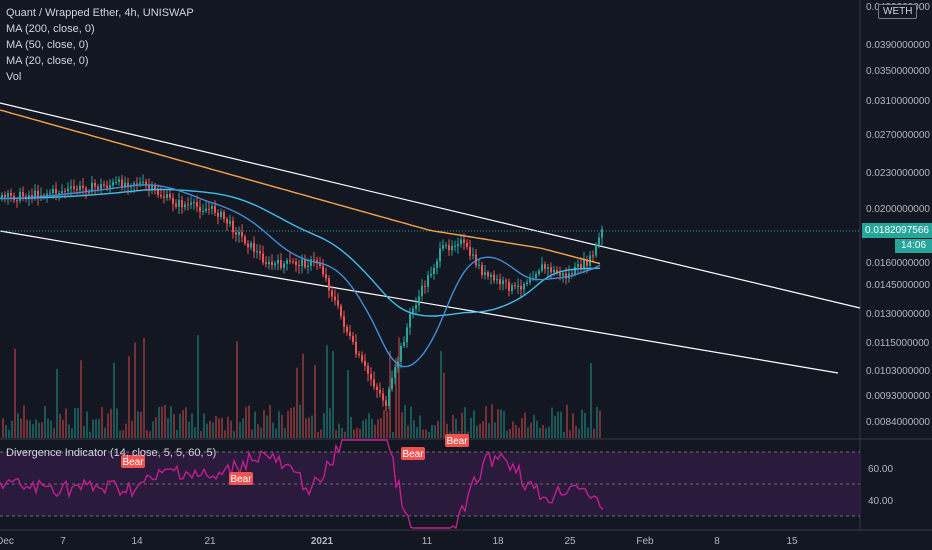 The image size is (932, 550). What do you see at coordinates (792, 541) in the screenshot?
I see `time-tick-label: 15` at bounding box center [792, 541].